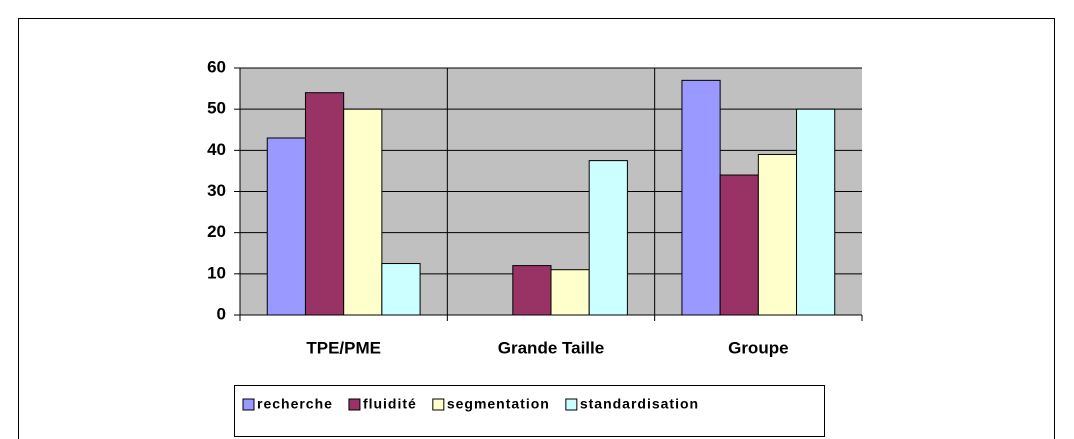 The height and width of the screenshot is (439, 1074). What do you see at coordinates (216, 66) in the screenshot?
I see `y-tick-label: 60` at bounding box center [216, 66].